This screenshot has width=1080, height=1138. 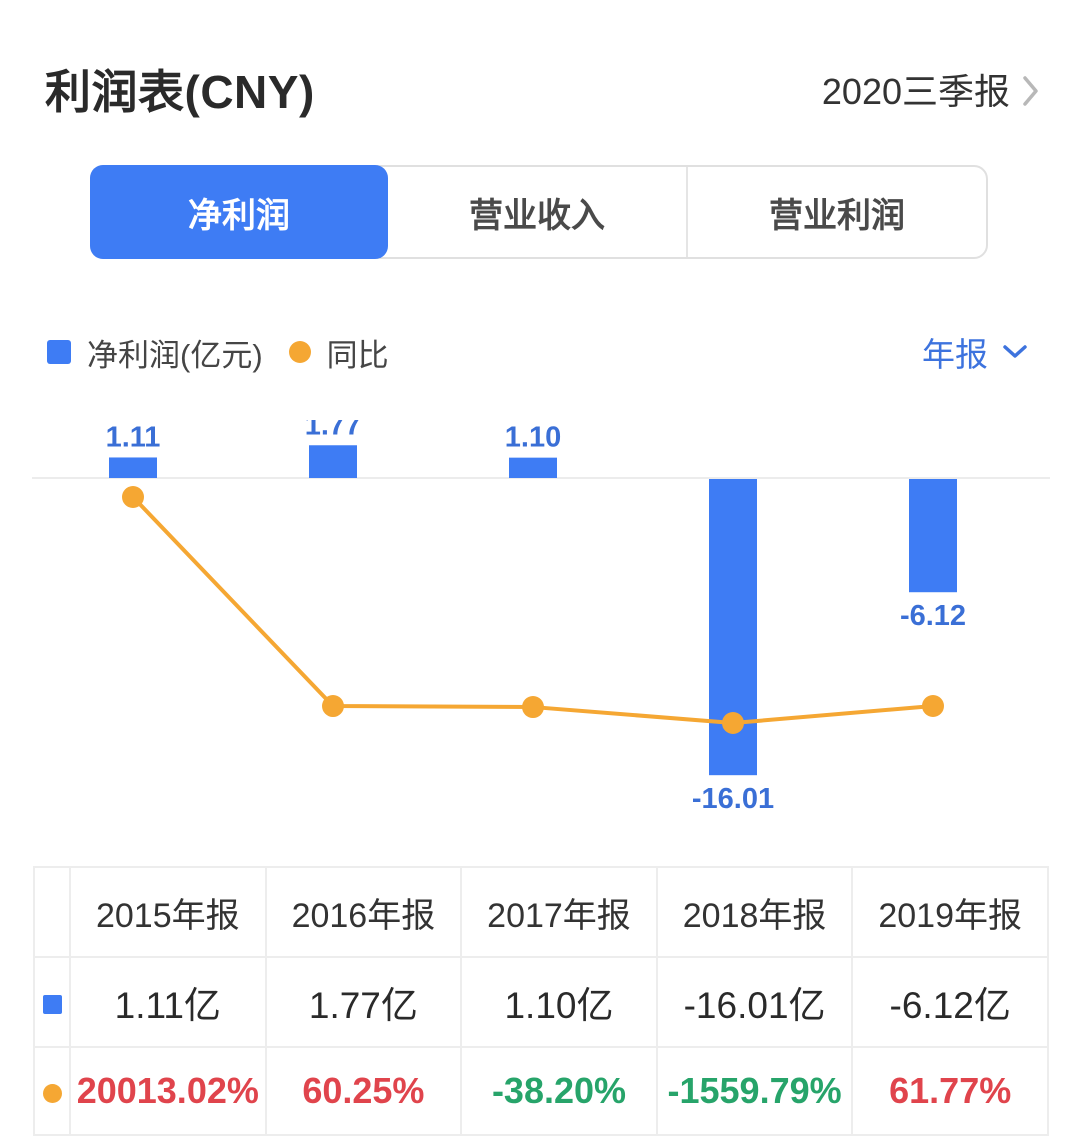 I want to click on yoy-dot-2017年报, so click(x=533, y=707).